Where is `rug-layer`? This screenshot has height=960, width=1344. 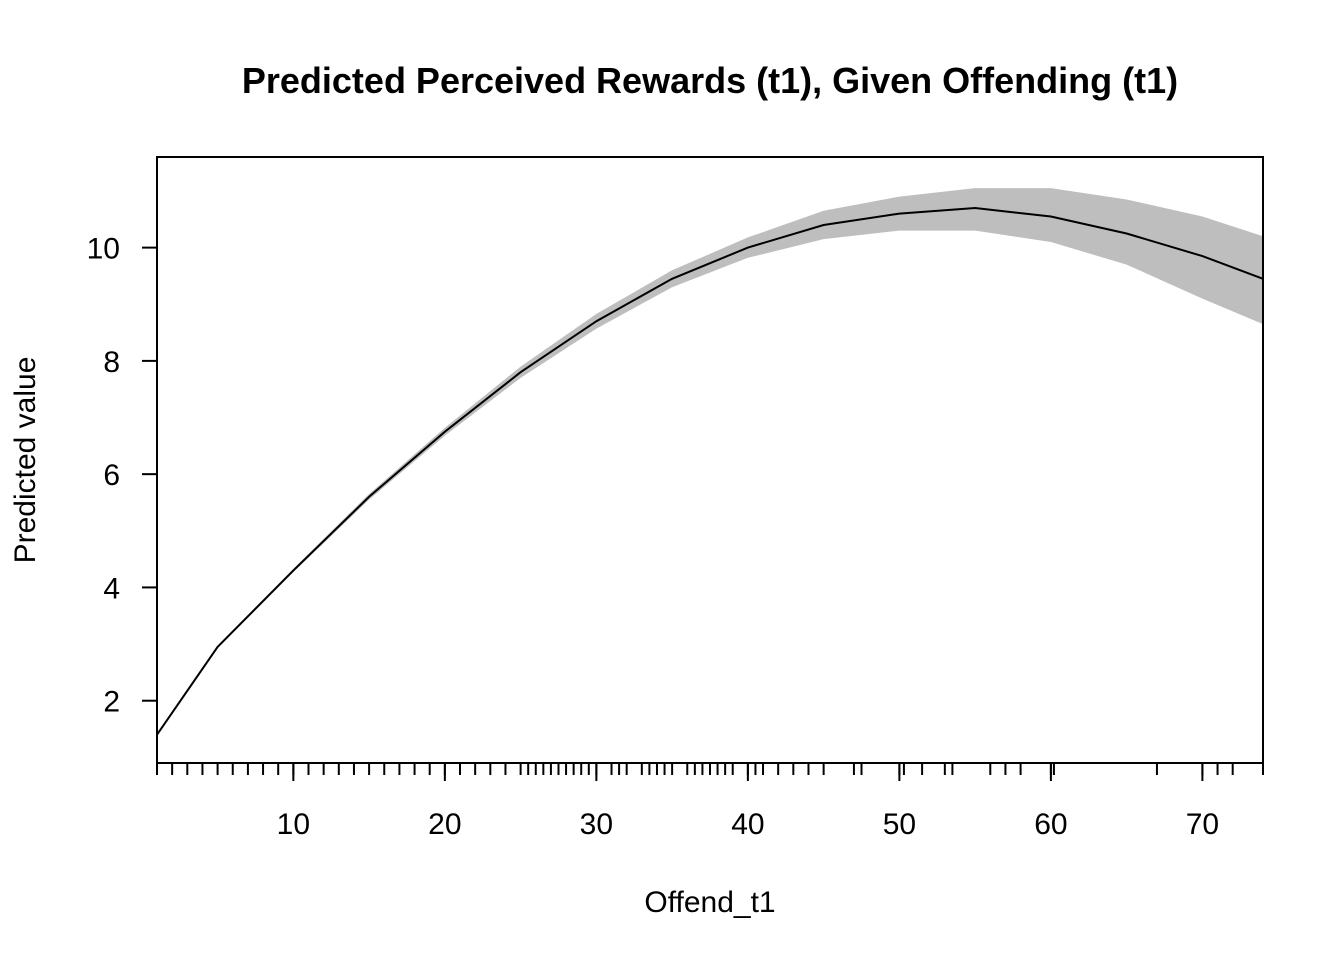
rug-layer is located at coordinates (710, 769).